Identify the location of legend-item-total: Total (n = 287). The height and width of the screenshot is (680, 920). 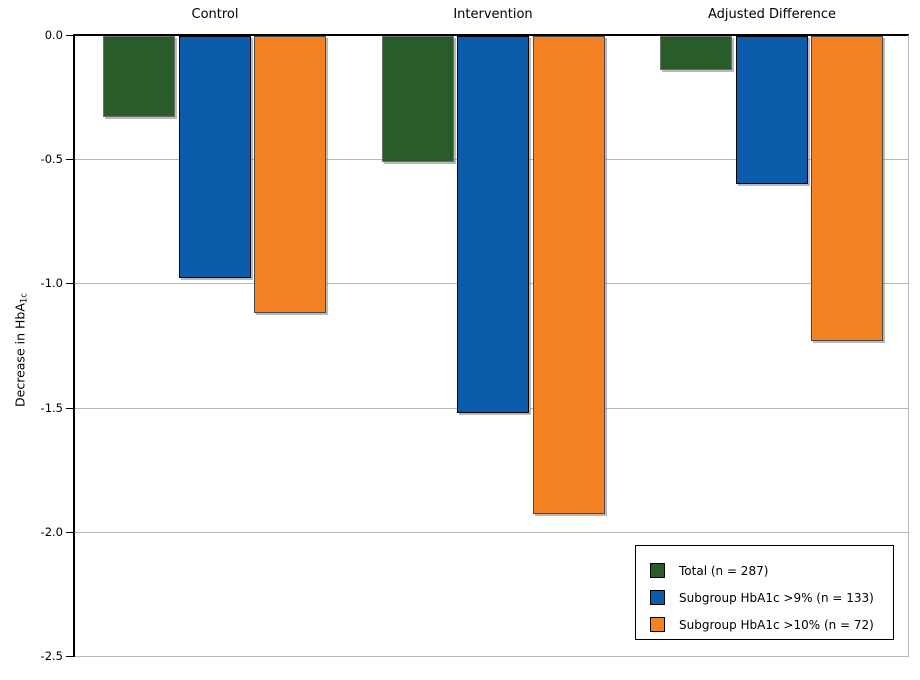
(771, 570).